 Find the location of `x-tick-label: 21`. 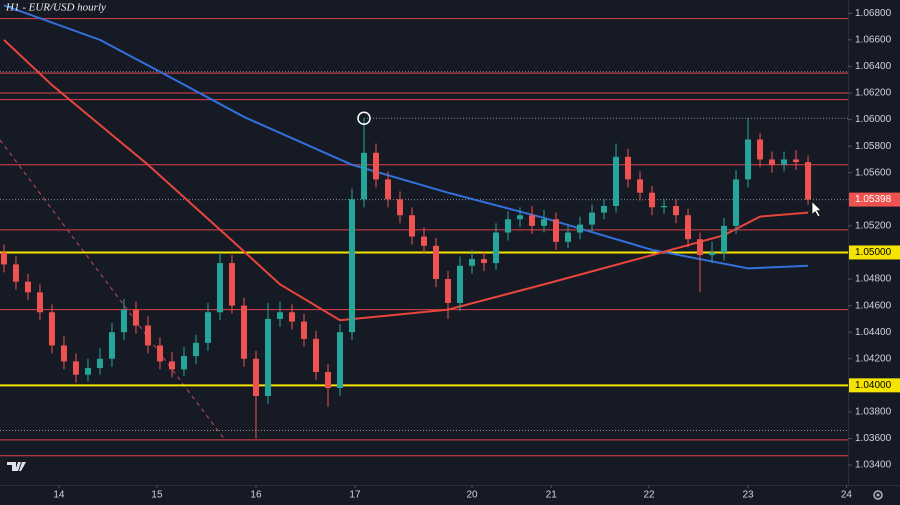

x-tick-label: 21 is located at coordinates (552, 495).